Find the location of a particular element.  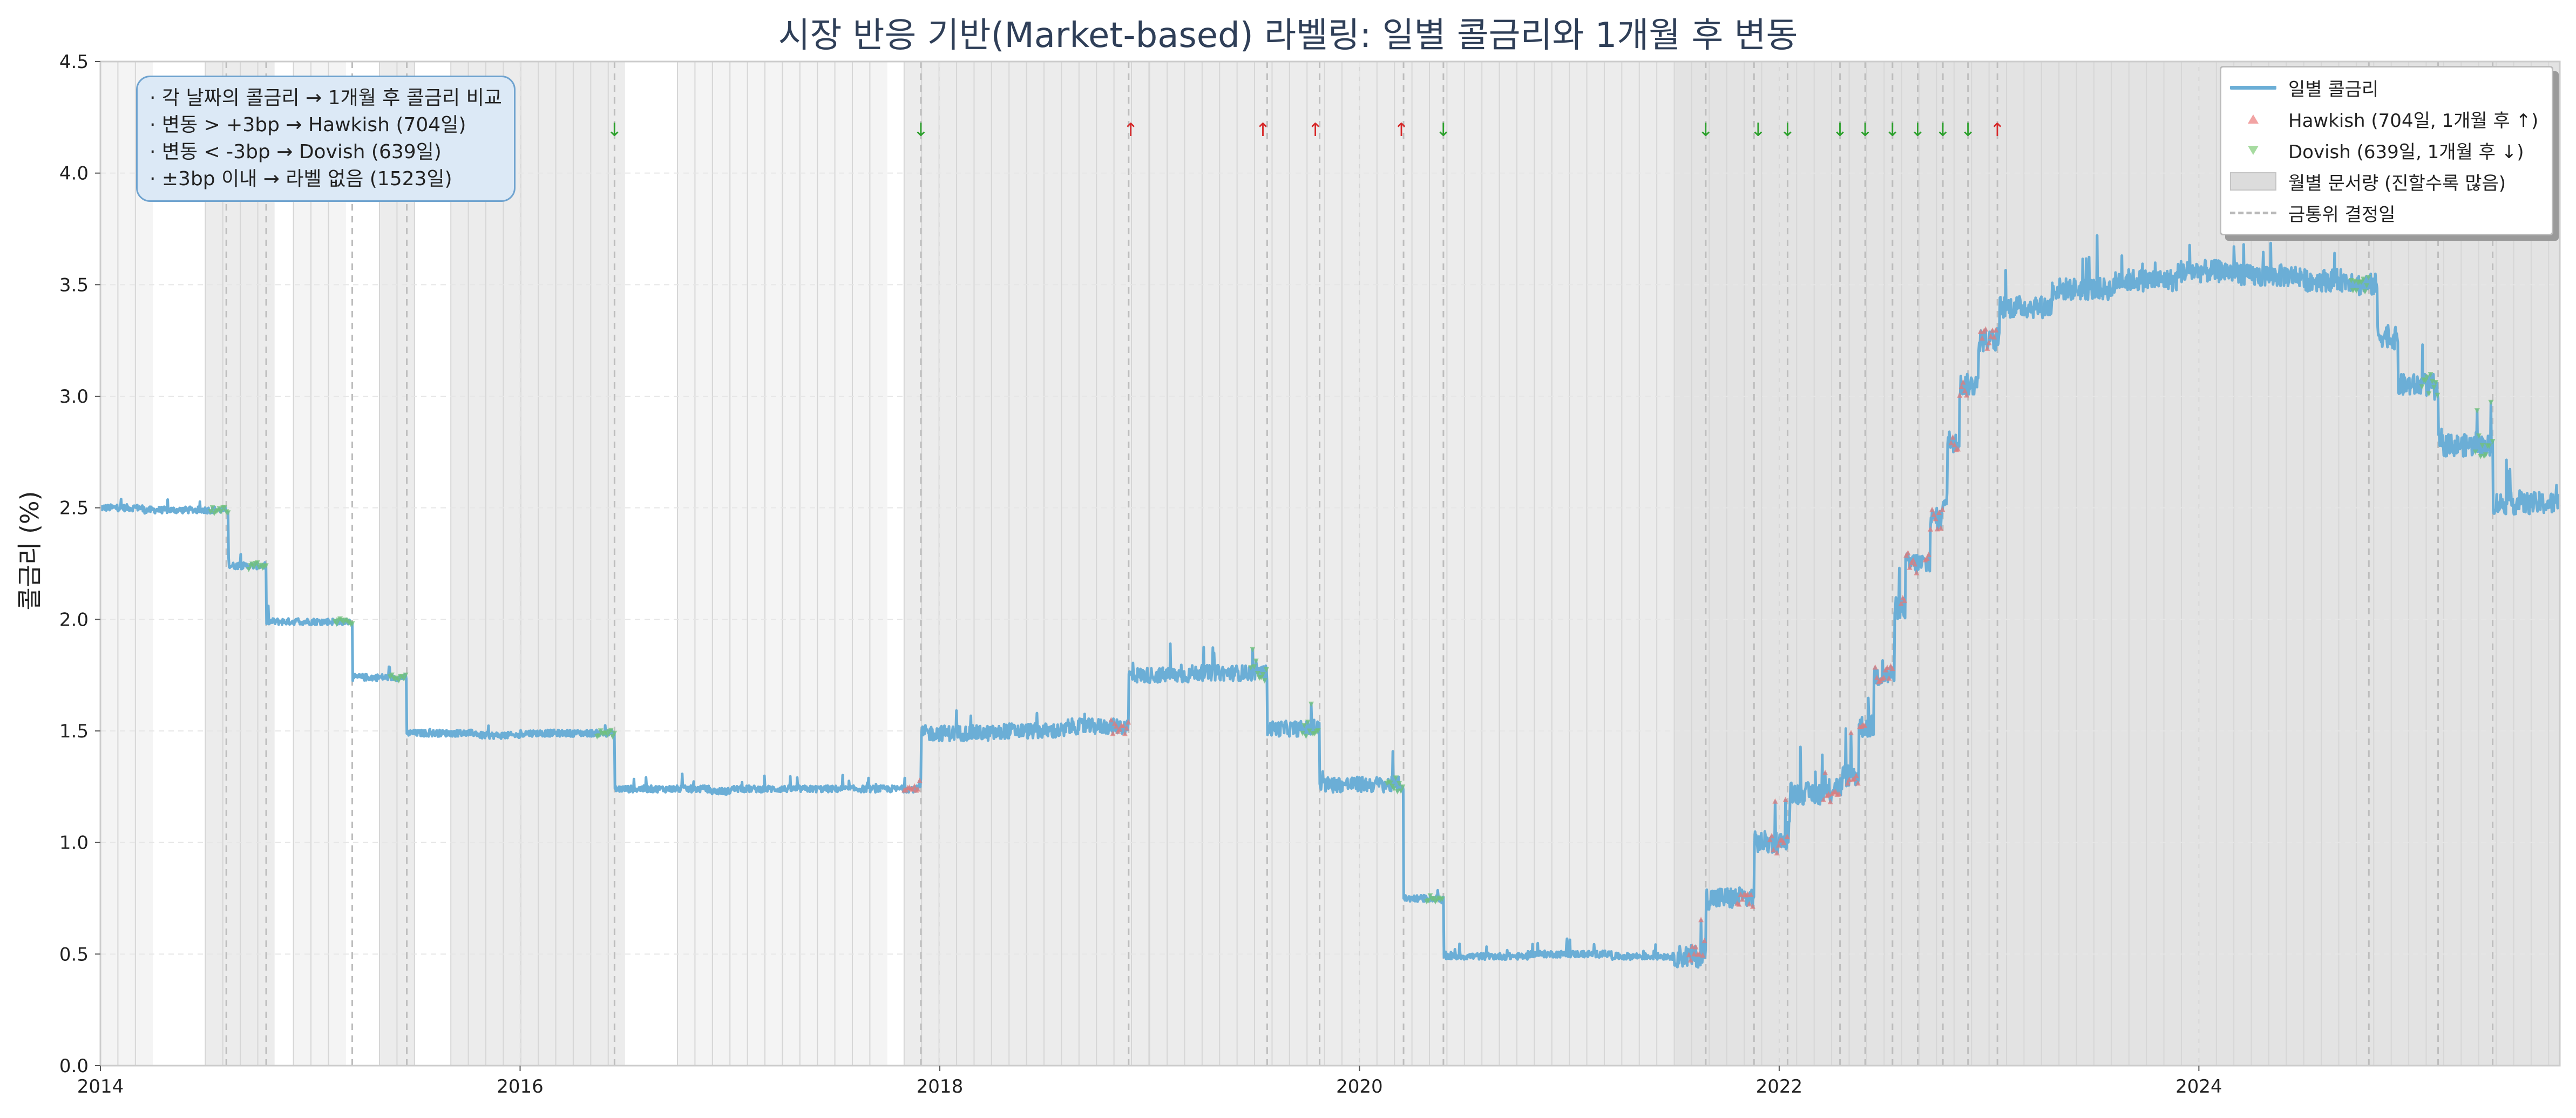

legend-entry-dovish: Dovish (639일, 1개월 후 ↓) is located at coordinates (2386, 150).